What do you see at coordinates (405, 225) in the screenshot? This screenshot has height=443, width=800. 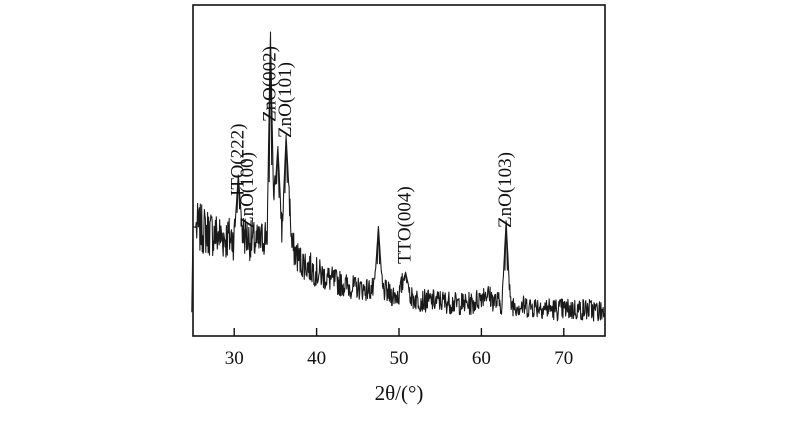 I see `peak-label: TTO(004)` at bounding box center [405, 225].